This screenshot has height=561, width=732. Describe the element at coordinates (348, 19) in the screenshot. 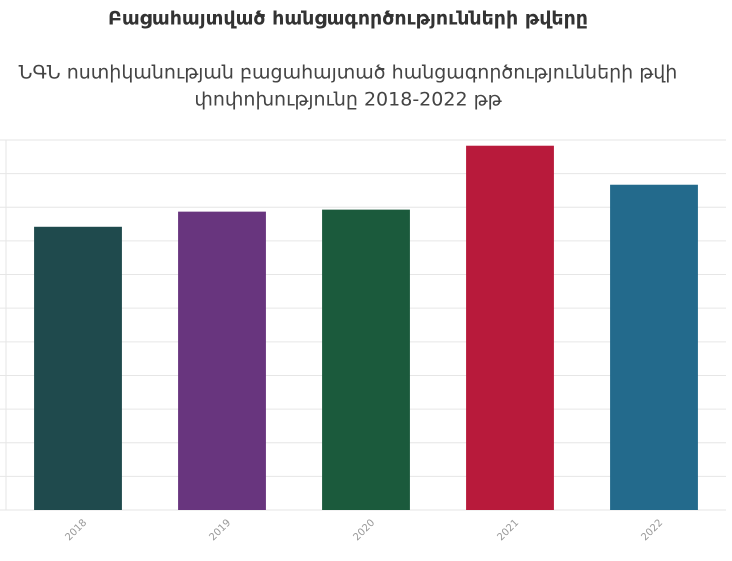

I see `chart-title: Բացահայտված հանցագործությունների թվերը` at that location.